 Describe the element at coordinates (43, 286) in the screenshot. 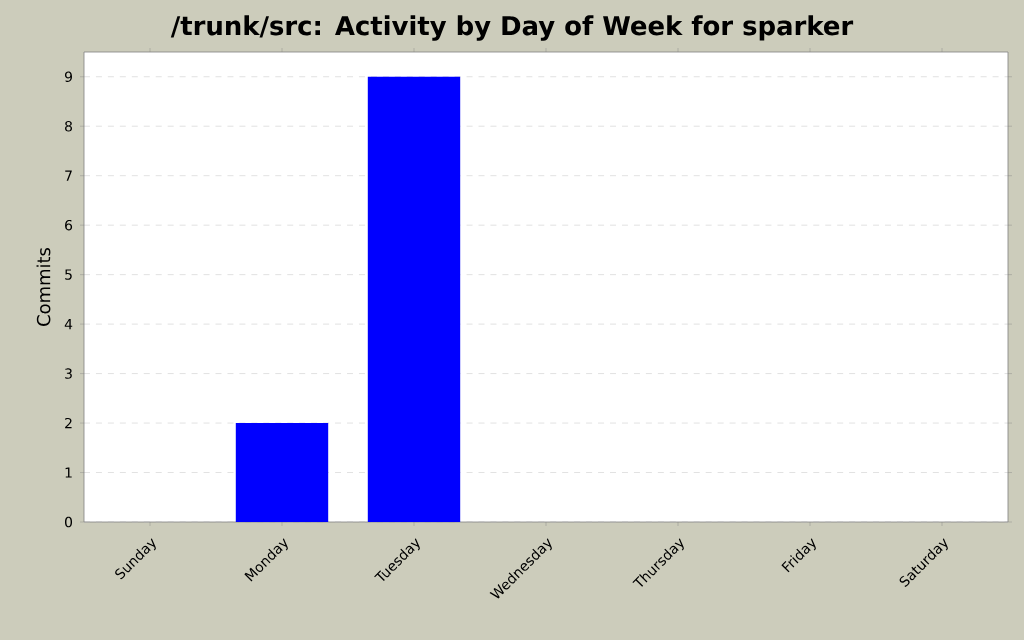

I see `y-axis-title: Commits` at that location.